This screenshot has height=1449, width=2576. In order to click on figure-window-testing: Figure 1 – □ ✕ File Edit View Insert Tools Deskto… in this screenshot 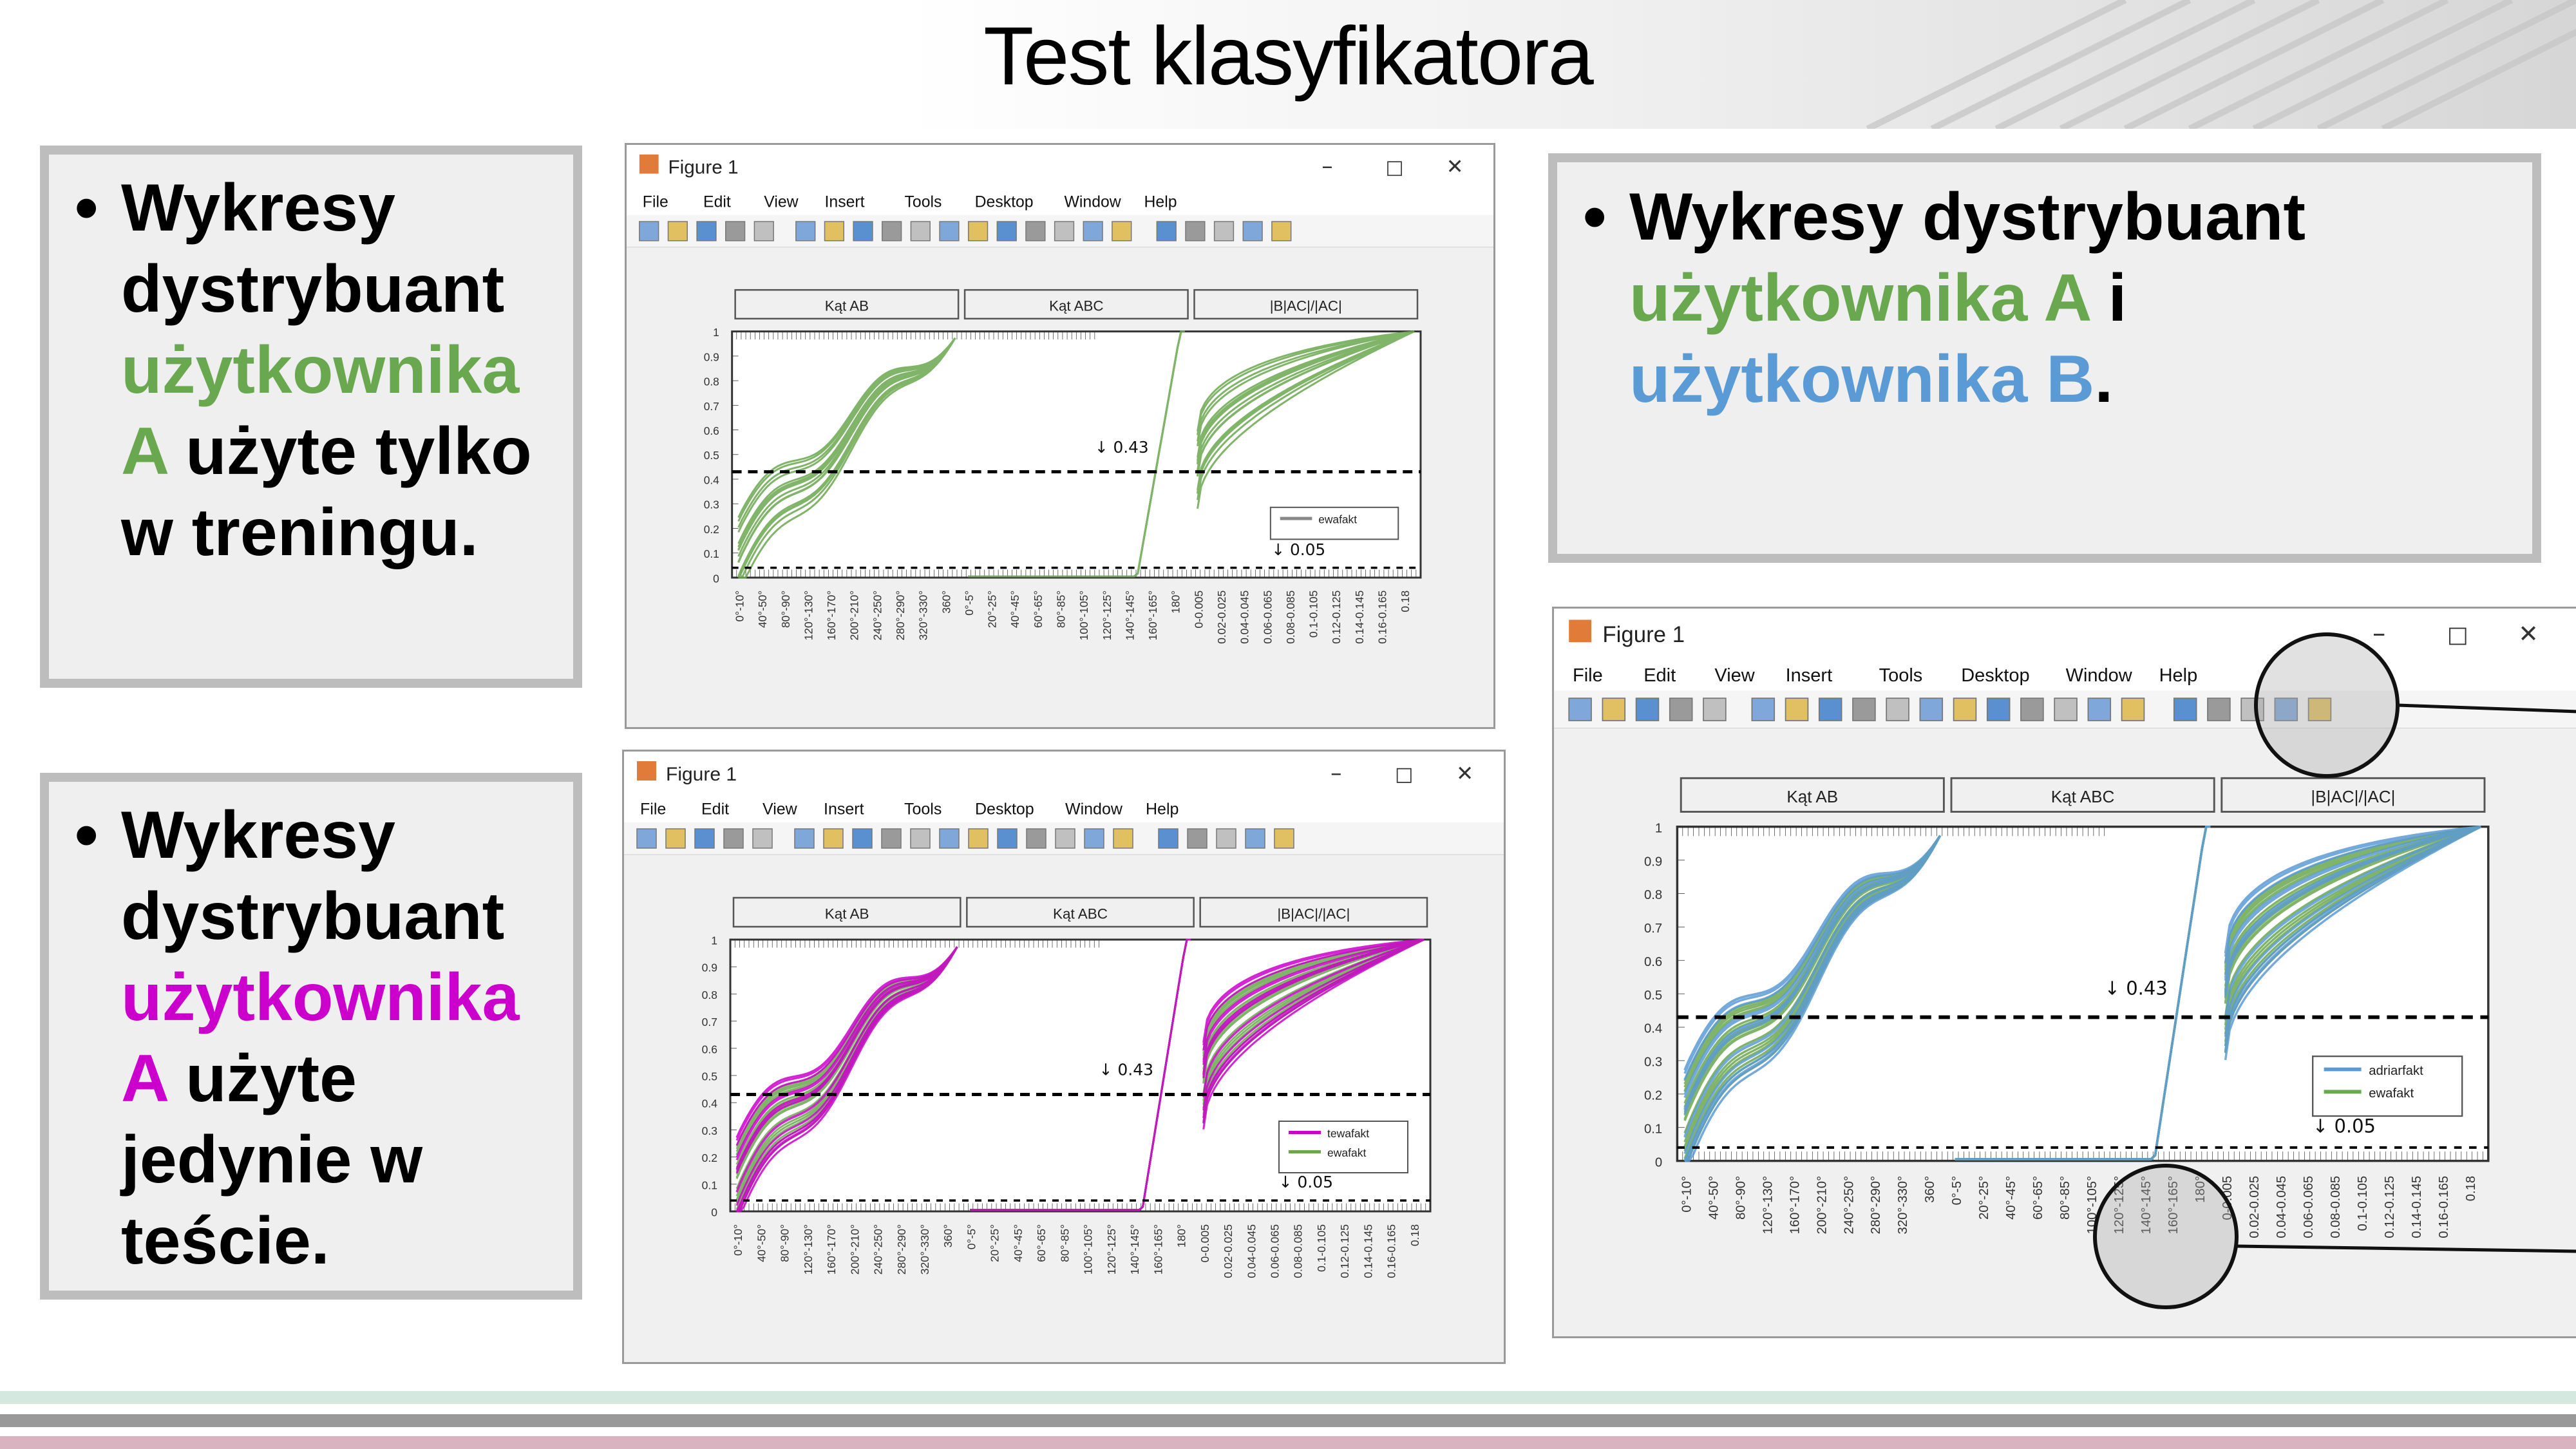, I will do `click(1064, 1057)`.